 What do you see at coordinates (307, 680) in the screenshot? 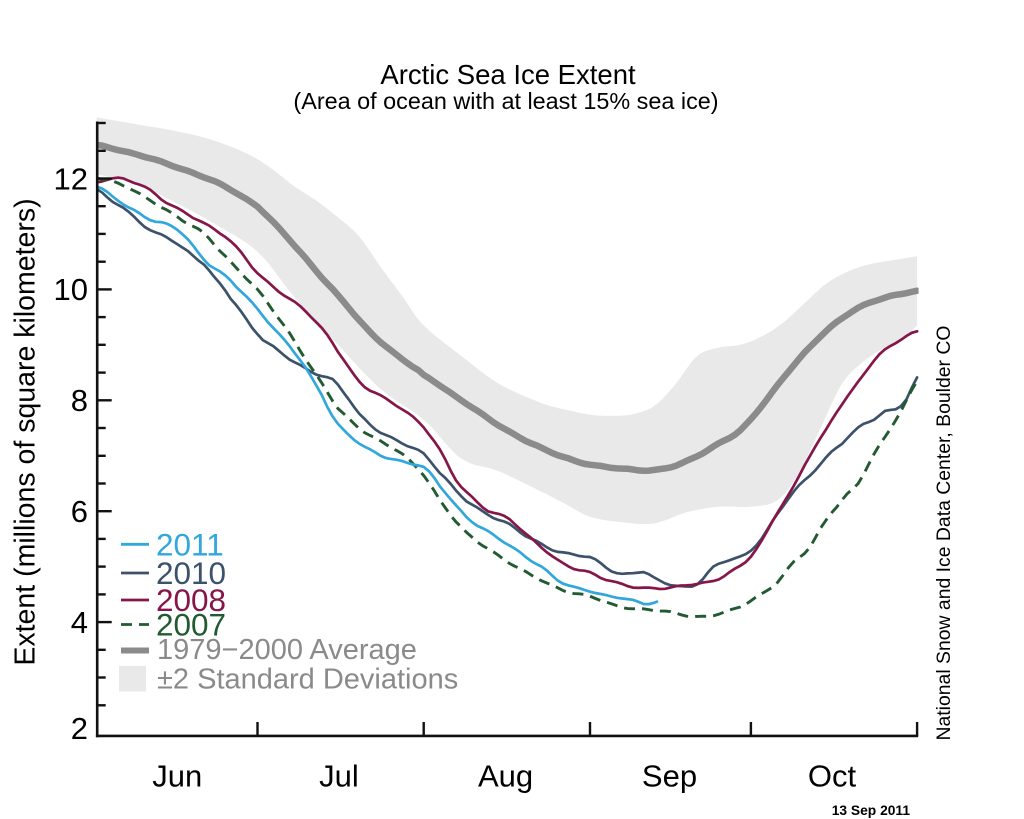
I see `svg-text: ±2 Standard Deviations` at bounding box center [307, 680].